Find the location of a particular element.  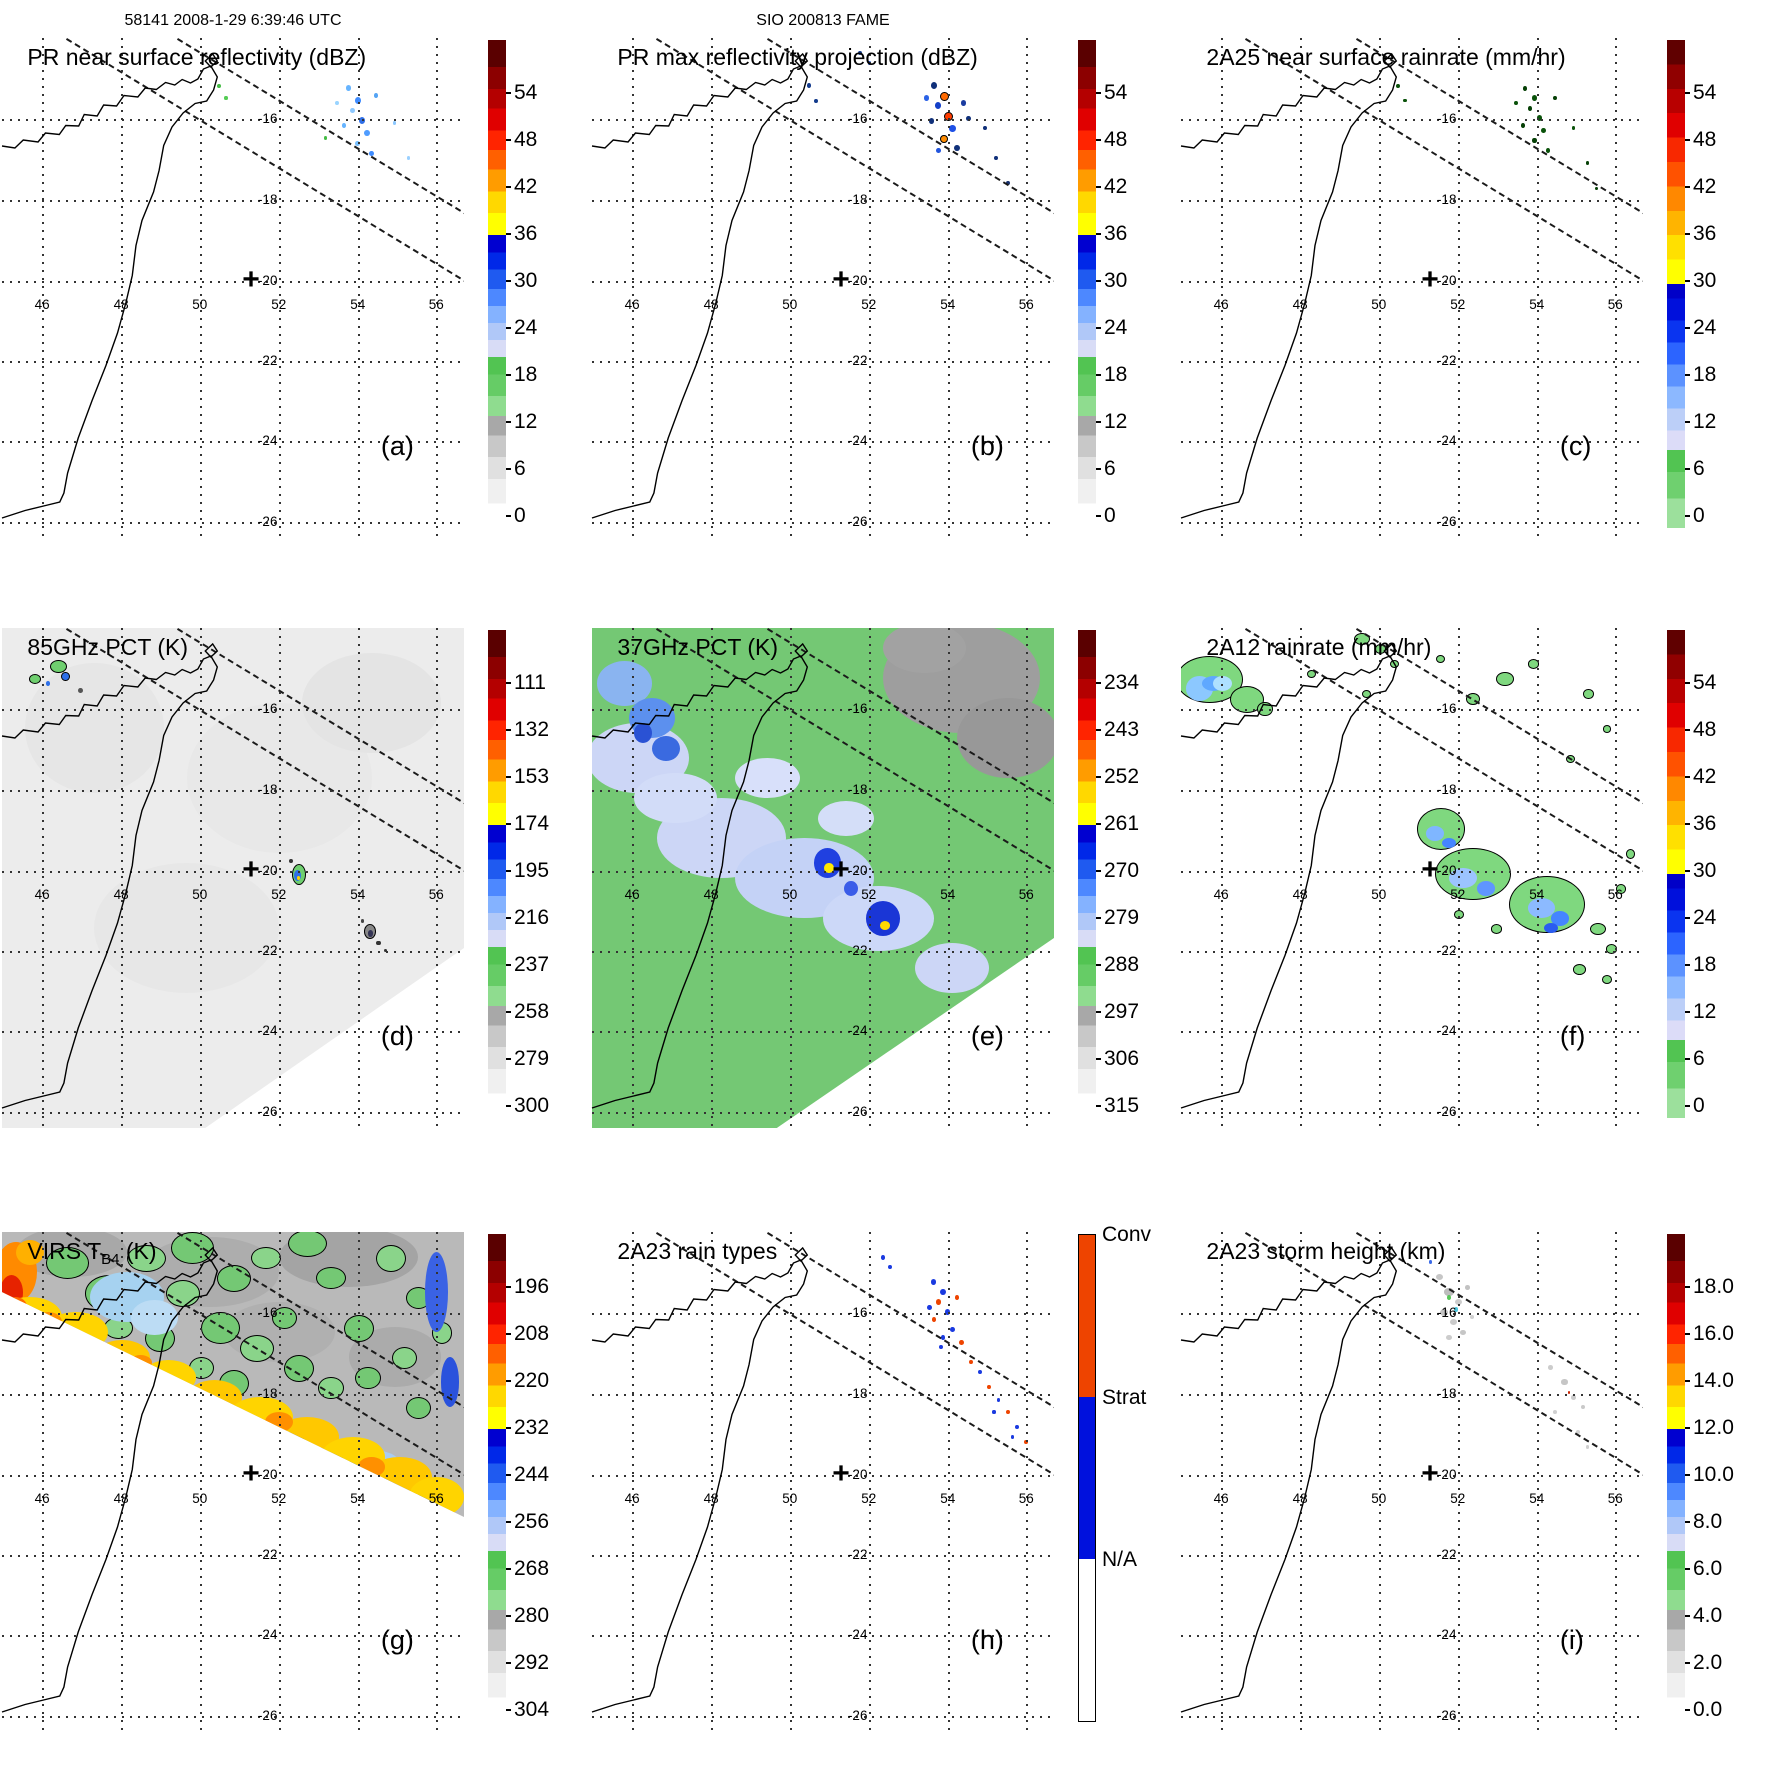

colorbar-tick-label-232: 232 is located at coordinates (532, 1427).